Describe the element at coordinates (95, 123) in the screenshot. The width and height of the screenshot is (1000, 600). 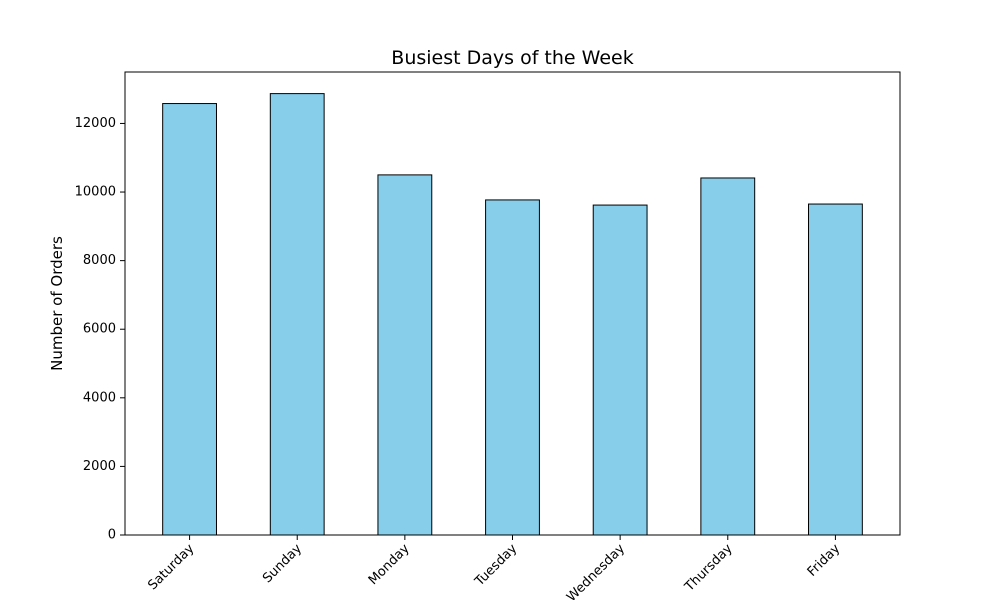
I see `y-tick-label: 12000` at that location.